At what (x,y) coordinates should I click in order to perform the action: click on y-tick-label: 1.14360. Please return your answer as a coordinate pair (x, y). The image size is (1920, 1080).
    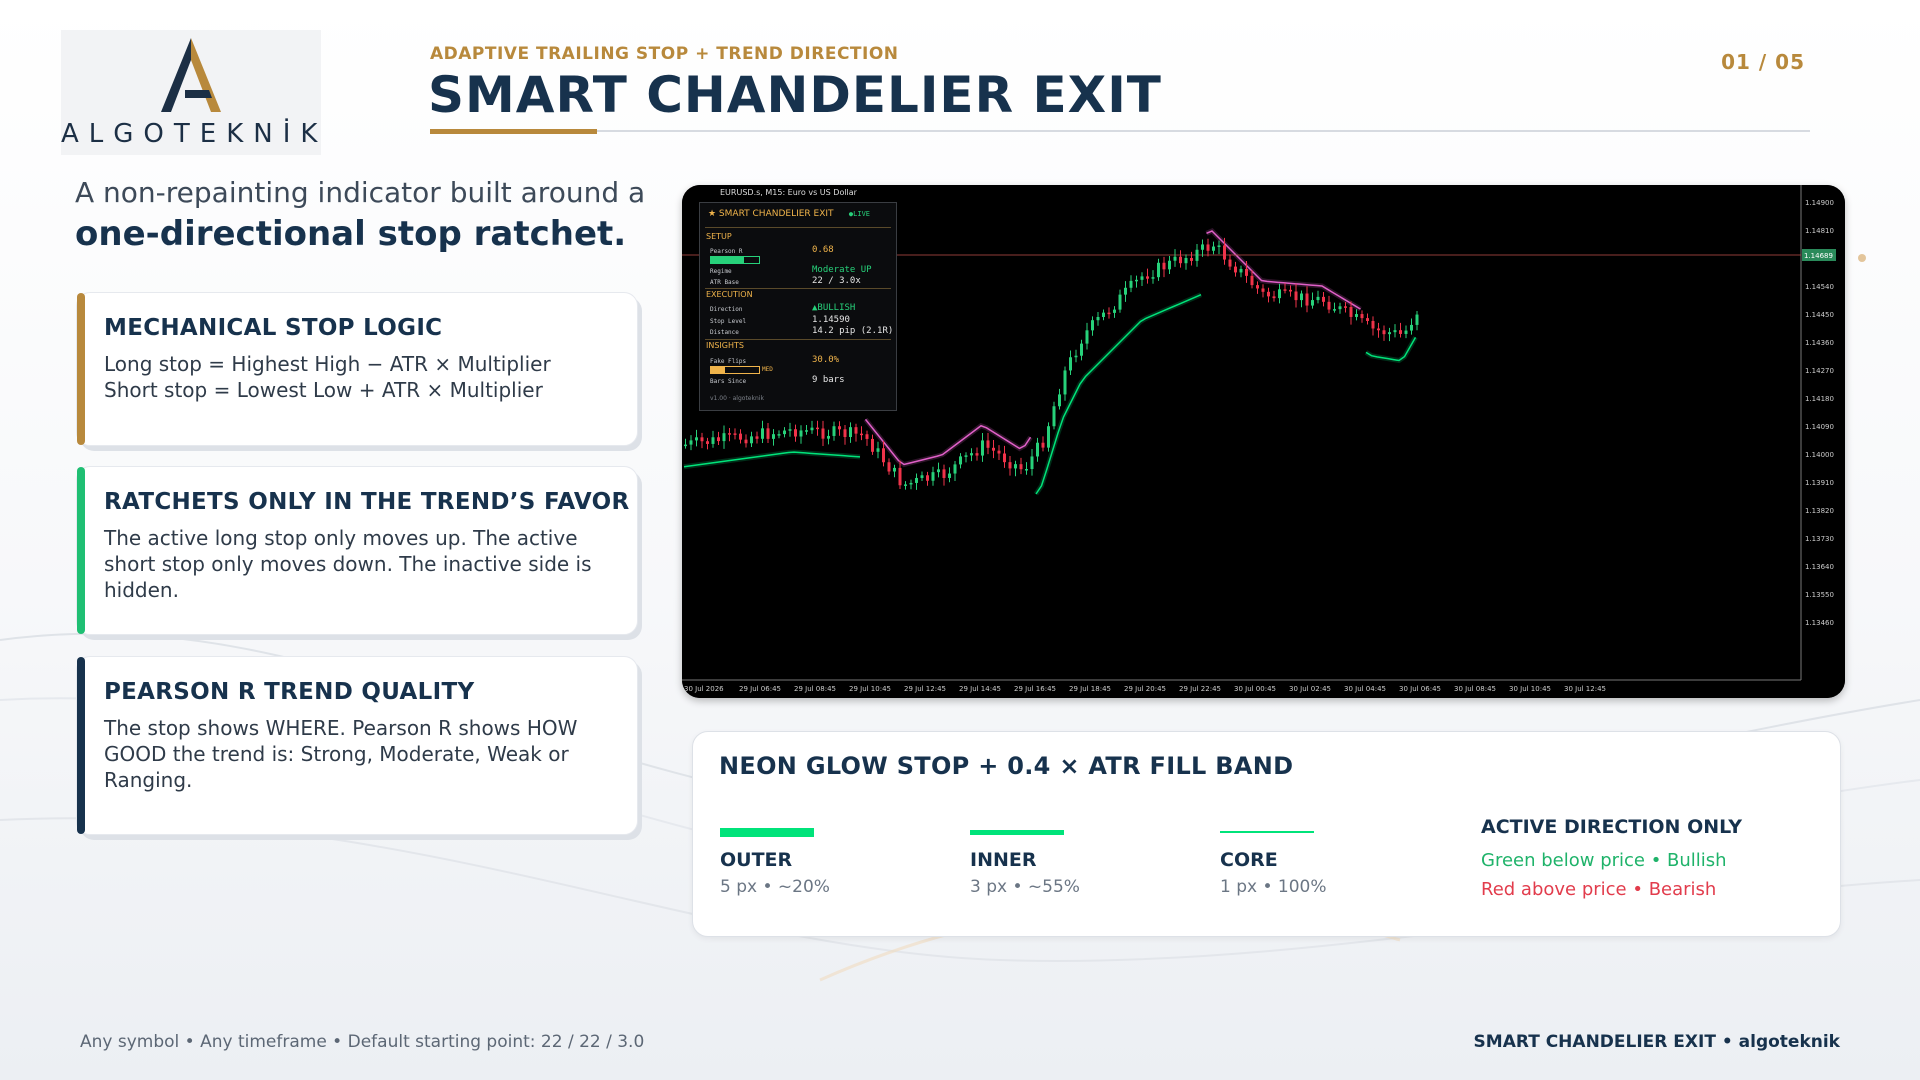
    Looking at the image, I should click on (1819, 343).